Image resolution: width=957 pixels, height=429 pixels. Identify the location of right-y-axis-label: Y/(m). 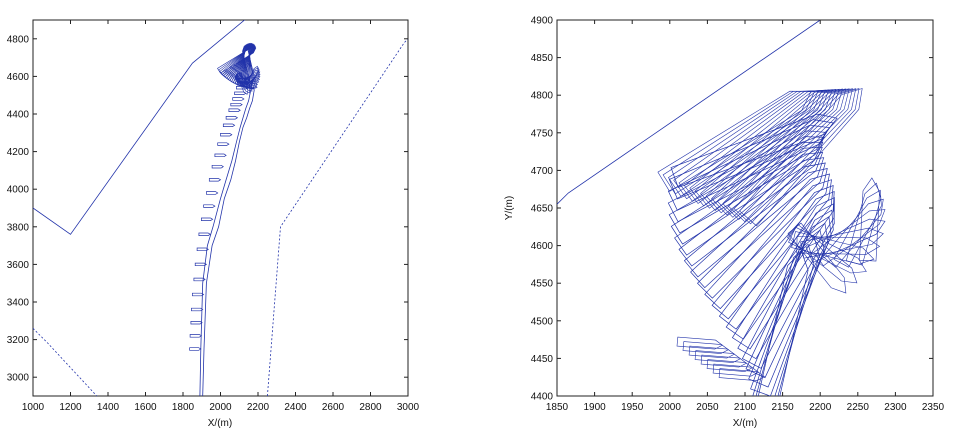
(509, 208).